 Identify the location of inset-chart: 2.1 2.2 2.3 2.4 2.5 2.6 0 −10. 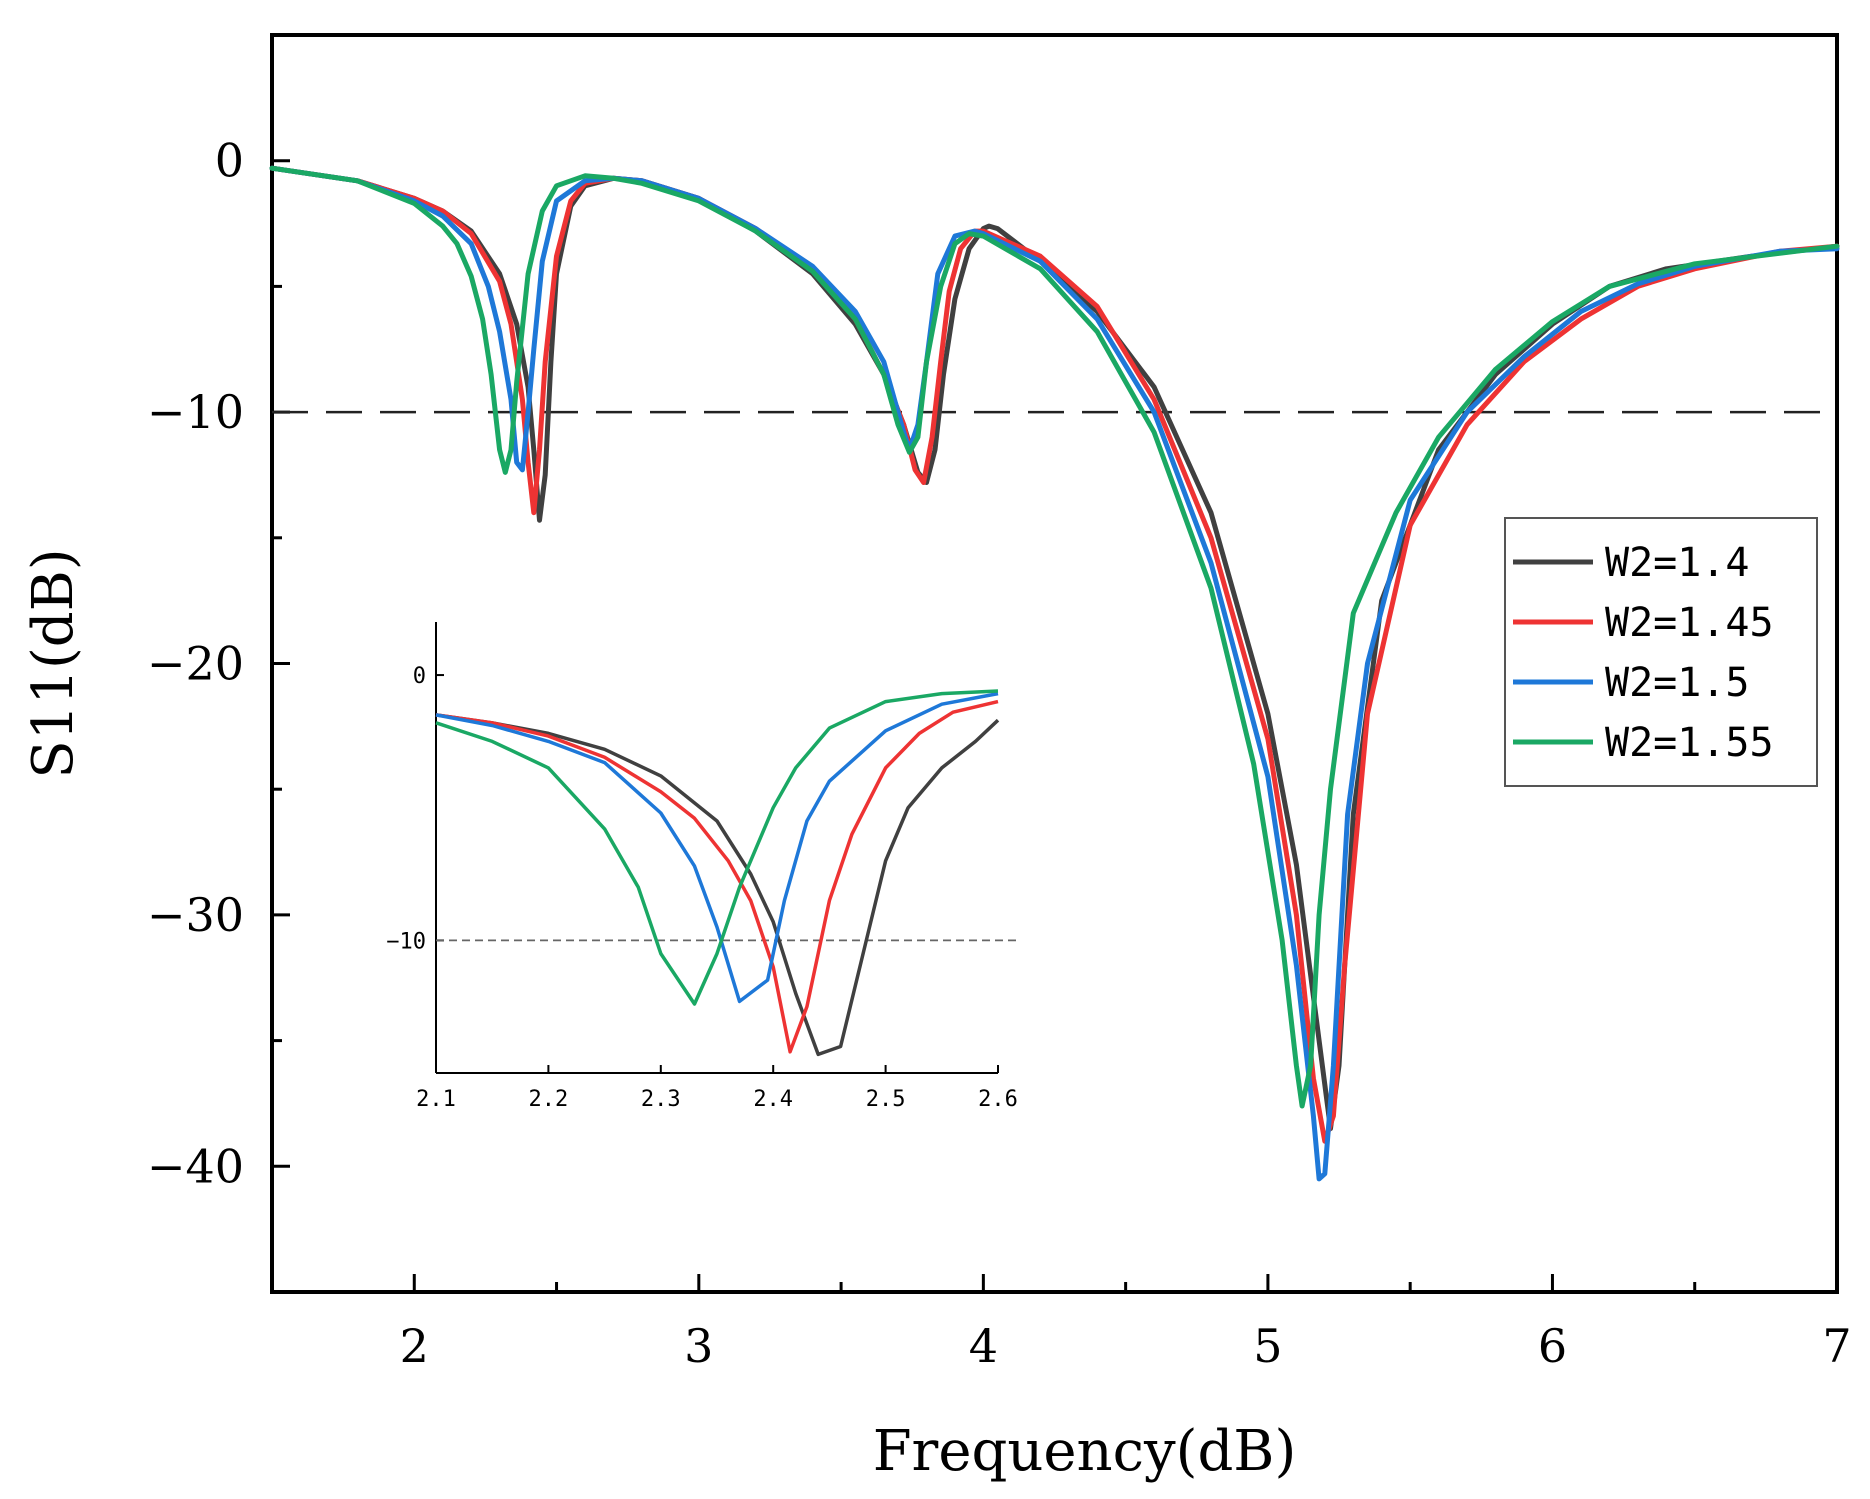
(705, 863).